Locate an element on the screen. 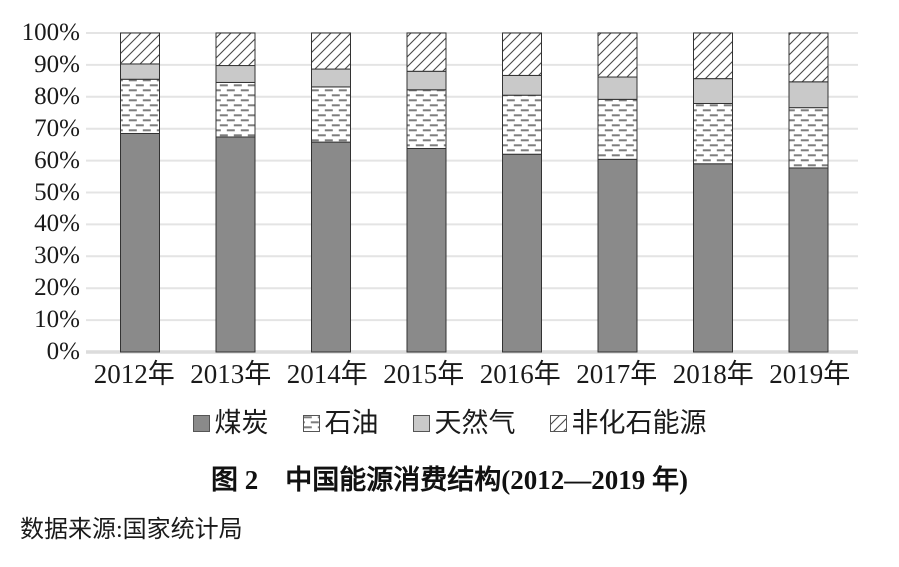 Image resolution: width=899 pixels, height=567 pixels. x-axis-tick: 2015年 is located at coordinates (424, 374).